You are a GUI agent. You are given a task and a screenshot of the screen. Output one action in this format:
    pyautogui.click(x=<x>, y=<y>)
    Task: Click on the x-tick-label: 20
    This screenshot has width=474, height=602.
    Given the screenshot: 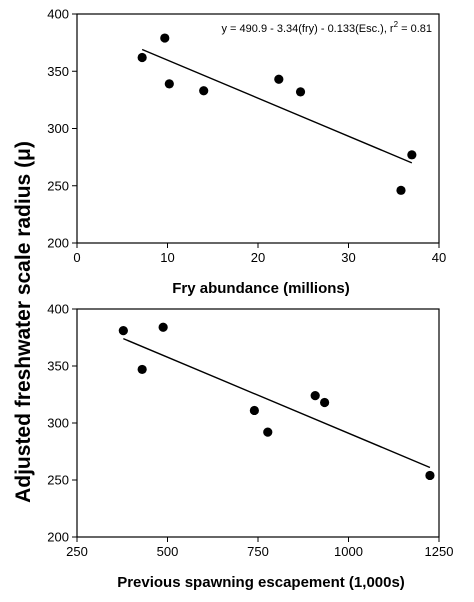 What is the action you would take?
    pyautogui.click(x=258, y=257)
    